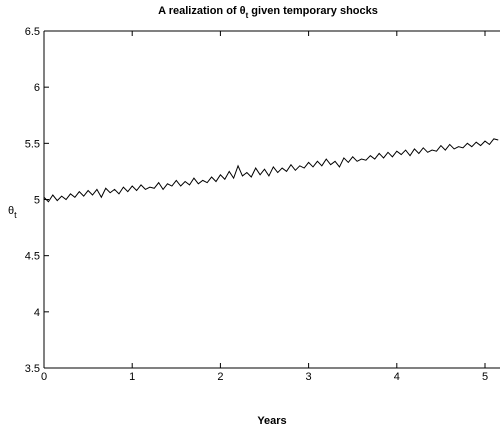 This screenshot has height=432, width=500. What do you see at coordinates (44, 377) in the screenshot?
I see `x-tick-label: 0` at bounding box center [44, 377].